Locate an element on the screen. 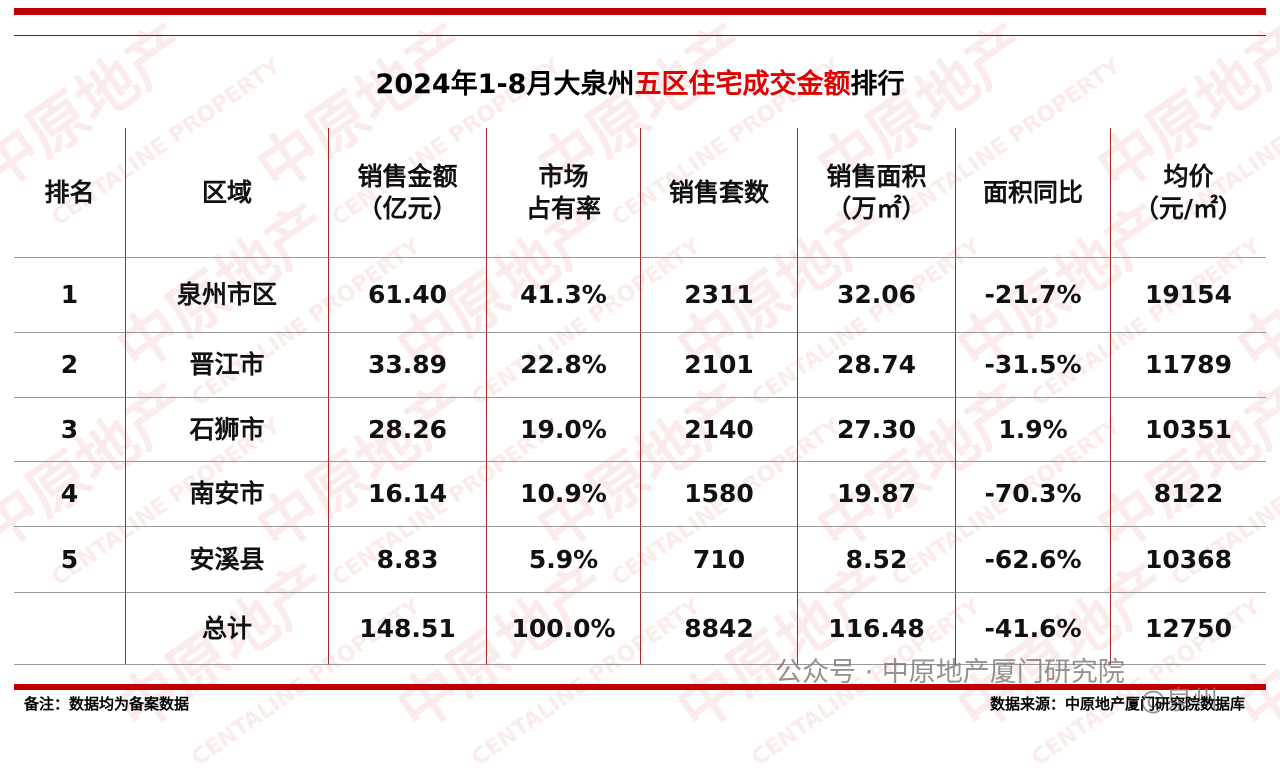 This screenshot has width=1280, height=771. cell-text: 22.8% is located at coordinates (563, 365).